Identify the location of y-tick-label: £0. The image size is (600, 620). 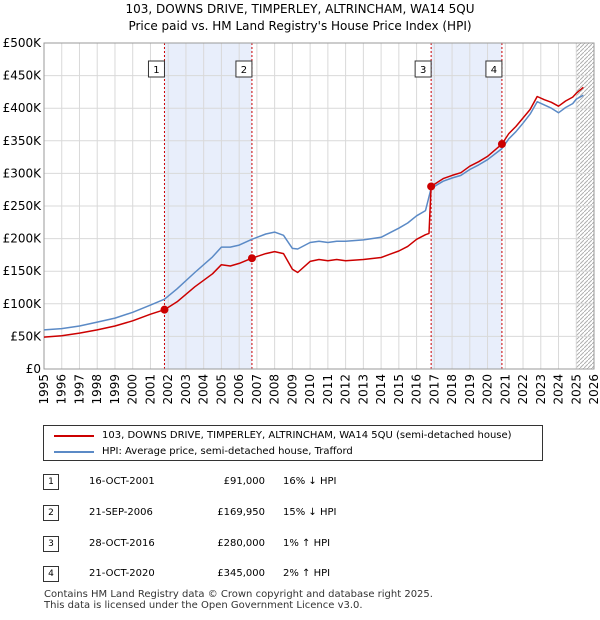
(33, 369).